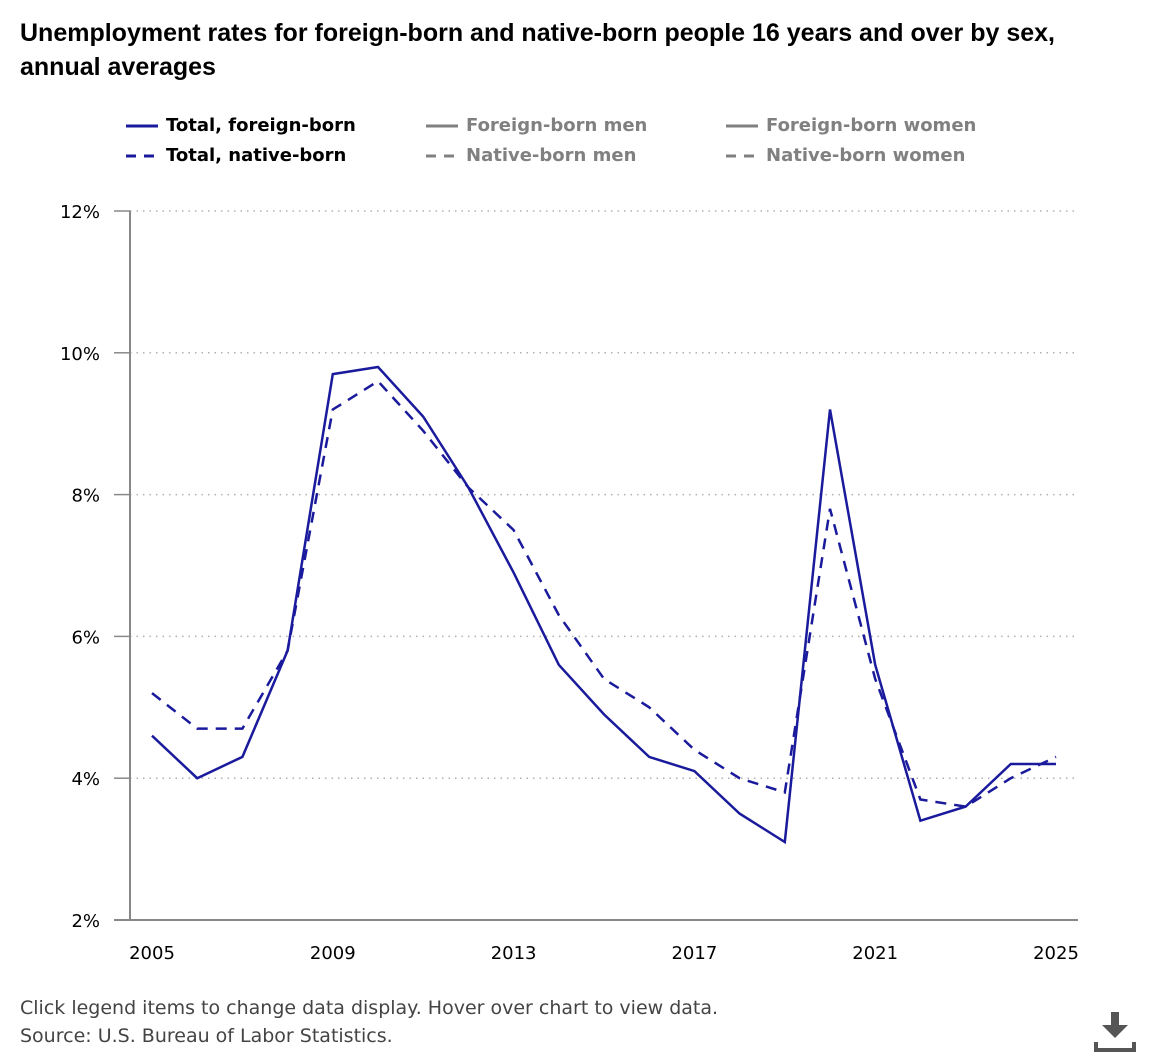 This screenshot has width=1160, height=1060. What do you see at coordinates (871, 125) in the screenshot?
I see `legend-label: Foreign-born women` at bounding box center [871, 125].